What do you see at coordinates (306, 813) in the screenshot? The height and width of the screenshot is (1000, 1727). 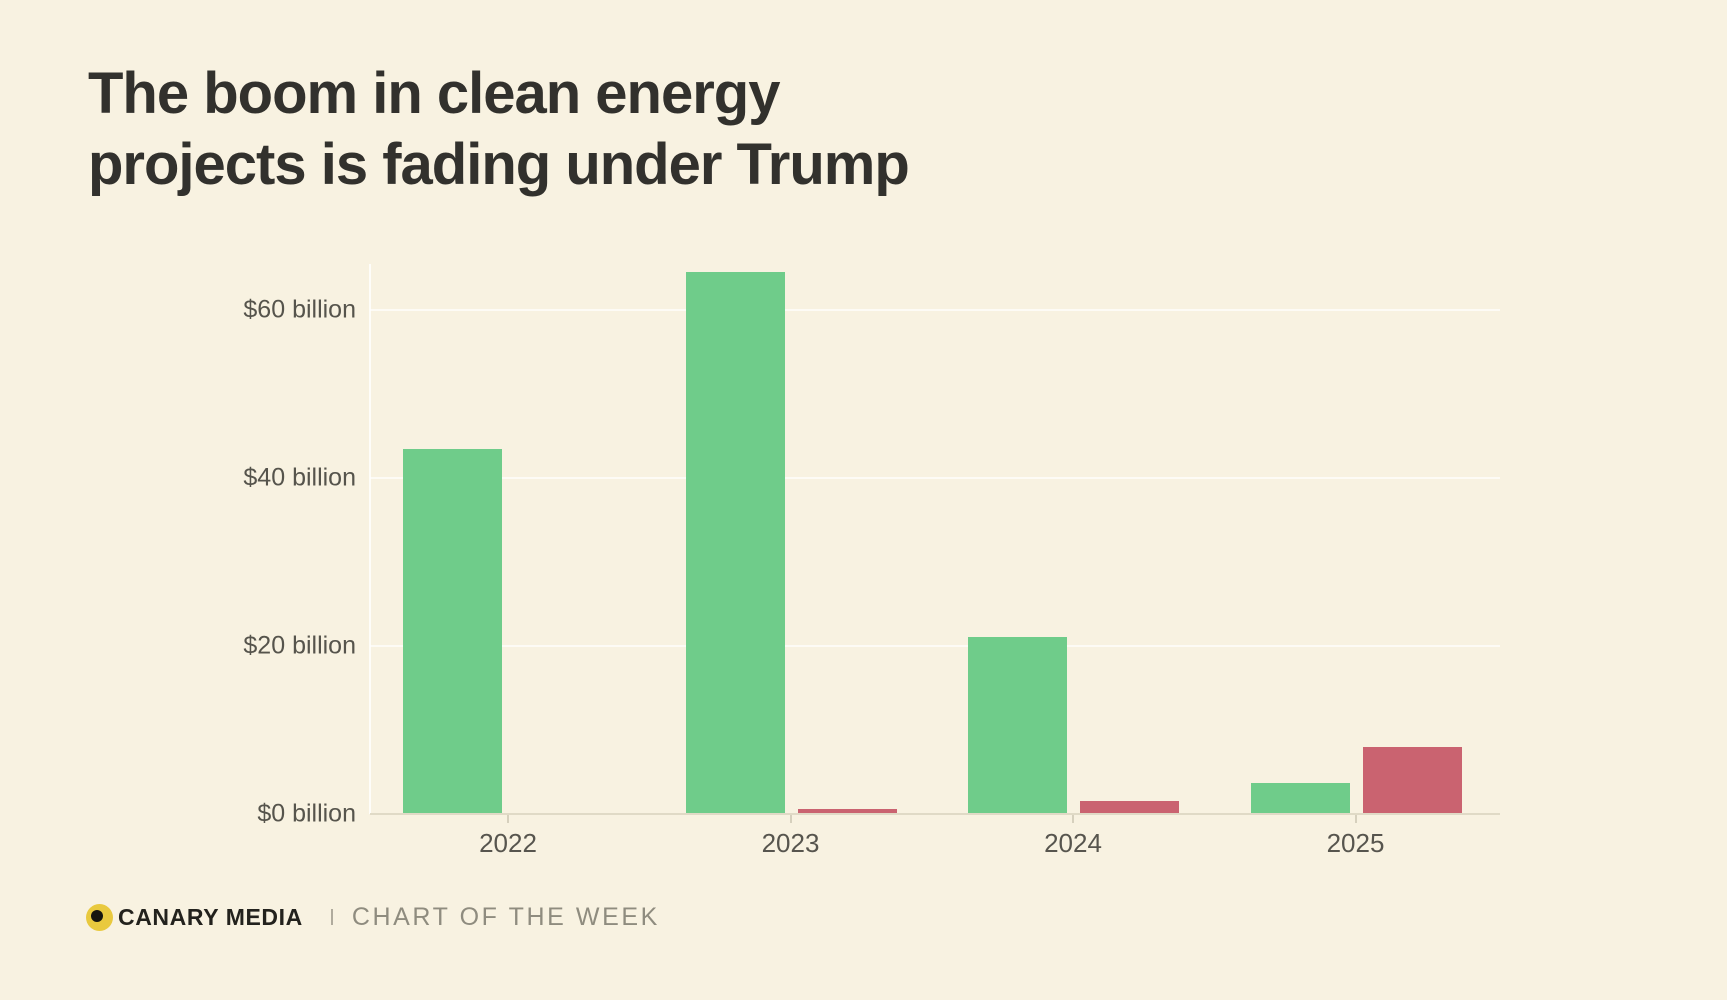 I see `y-axis-label-0: $0 billion` at bounding box center [306, 813].